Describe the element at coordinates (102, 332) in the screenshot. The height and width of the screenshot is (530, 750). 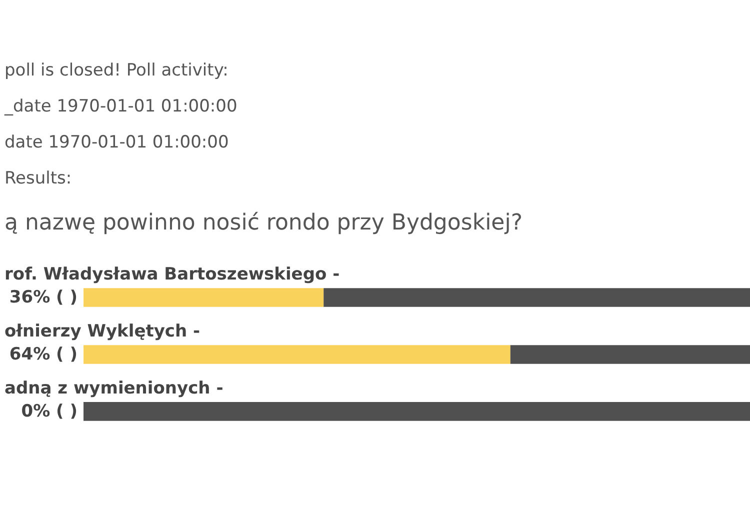
I see `y-tick-label: ołnierzy Wyklętych -` at that location.